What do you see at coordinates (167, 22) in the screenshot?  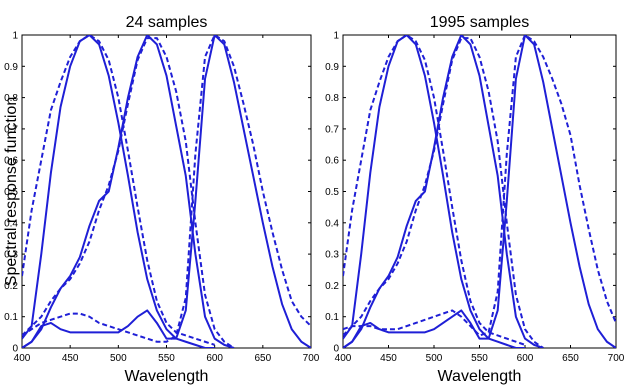 I see `chart-title: 24 samples` at bounding box center [167, 22].